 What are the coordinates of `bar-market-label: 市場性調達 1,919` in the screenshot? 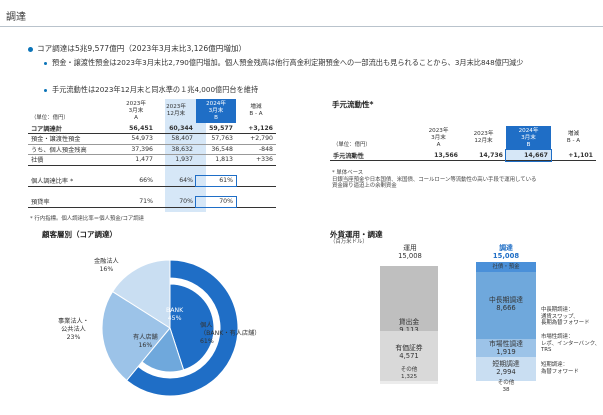 It's located at (506, 348).